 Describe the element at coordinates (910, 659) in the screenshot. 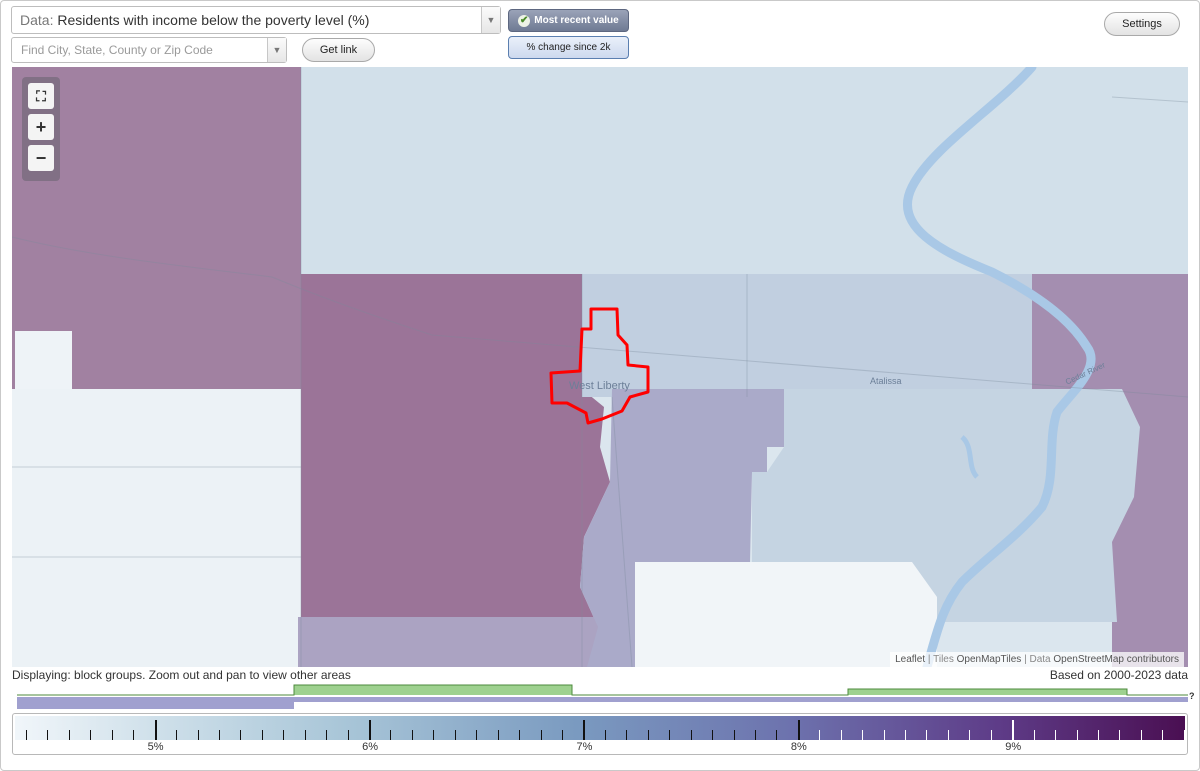

I see `leaflet-link: Leaflet` at that location.